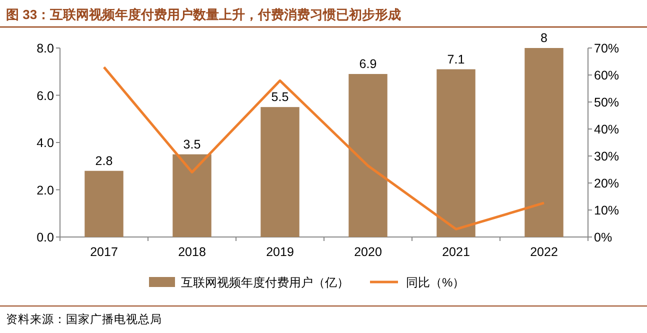 The image size is (647, 333). Describe the element at coordinates (104, 161) in the screenshot. I see `data-label: 2.8` at that location.